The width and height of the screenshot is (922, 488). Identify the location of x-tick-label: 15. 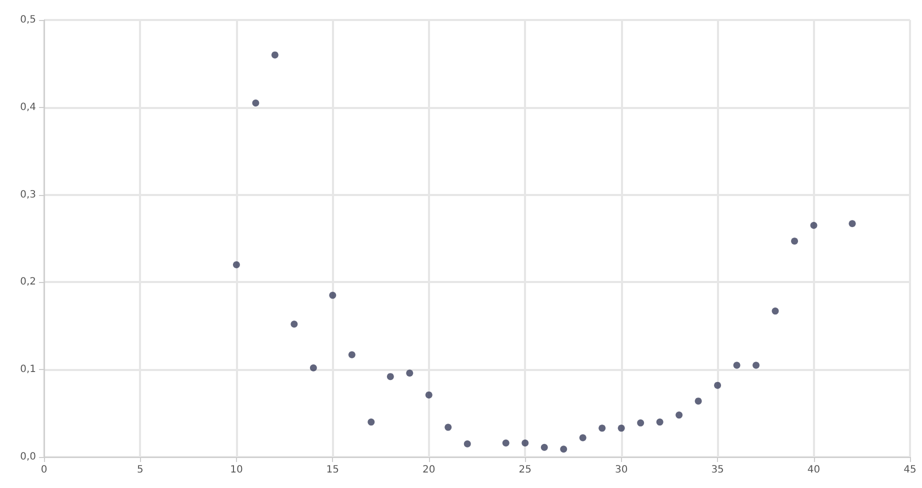
(333, 470).